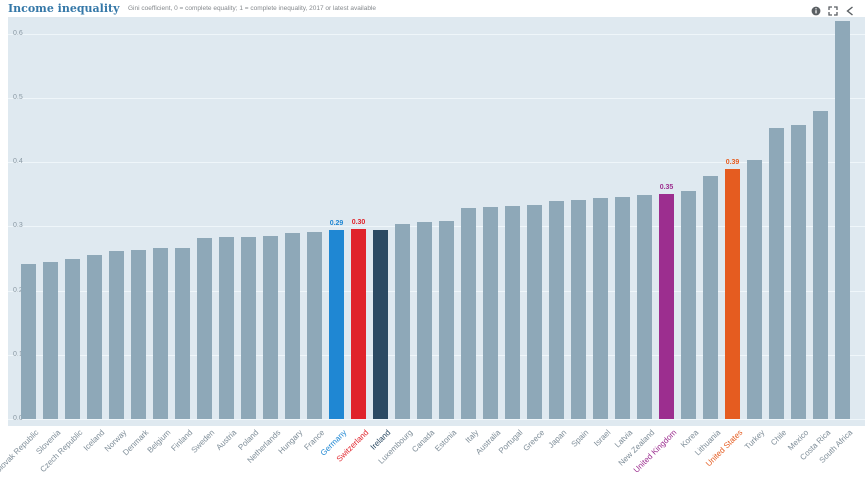 Image resolution: width=865 pixels, height=481 pixels. I want to click on bar-south-africa, so click(842, 220).